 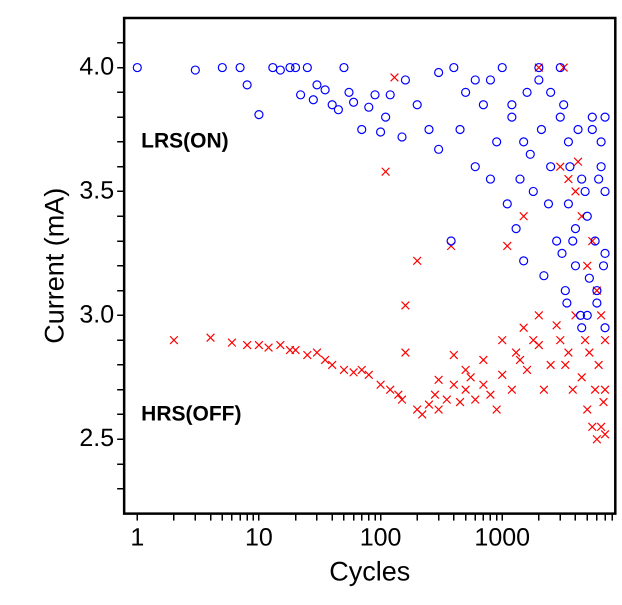 I want to click on y-tick-label: 2.5, so click(x=96, y=438).